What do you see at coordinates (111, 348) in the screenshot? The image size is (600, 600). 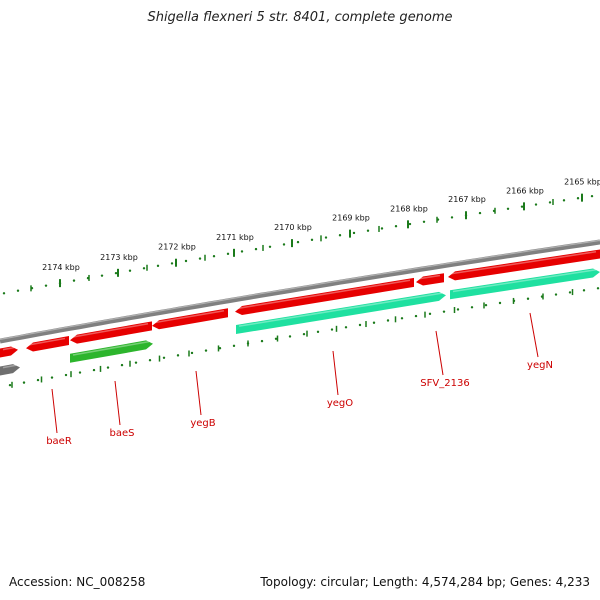 I see `gene-baeS-arrow-shine` at bounding box center [111, 348].